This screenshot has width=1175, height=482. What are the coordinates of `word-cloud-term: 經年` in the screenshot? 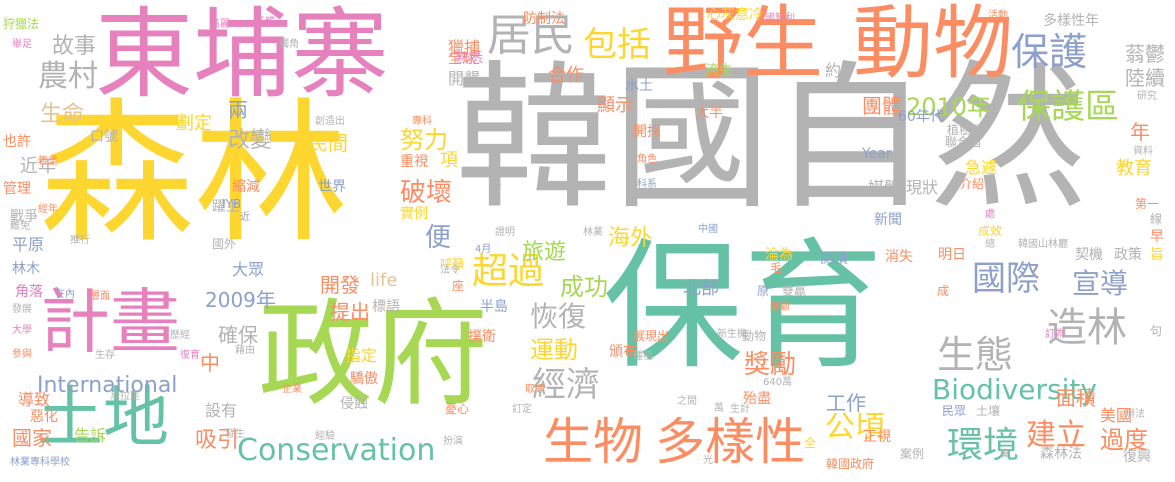 It's located at (48, 209).